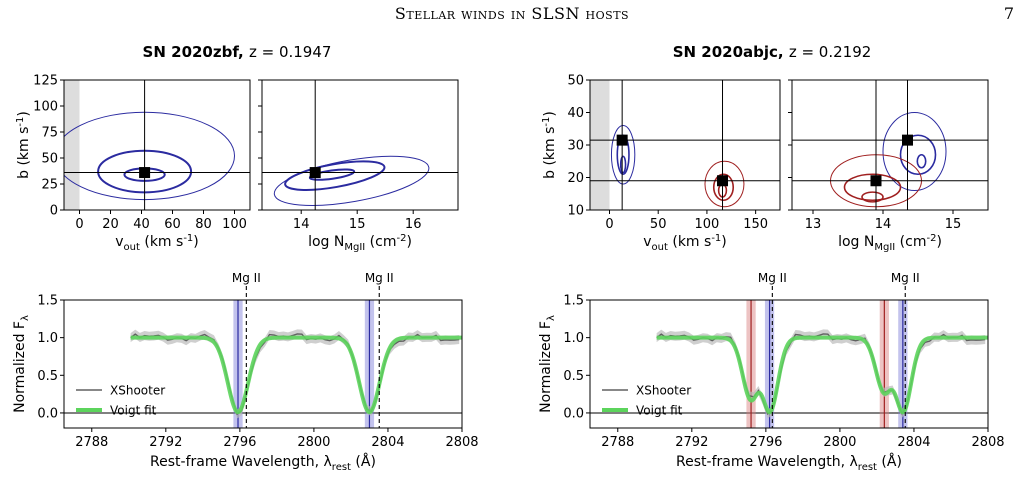  Describe the element at coordinates (512, 13) in the screenshot. I see `running-head: Stellar winds in SLSN hosts` at that location.